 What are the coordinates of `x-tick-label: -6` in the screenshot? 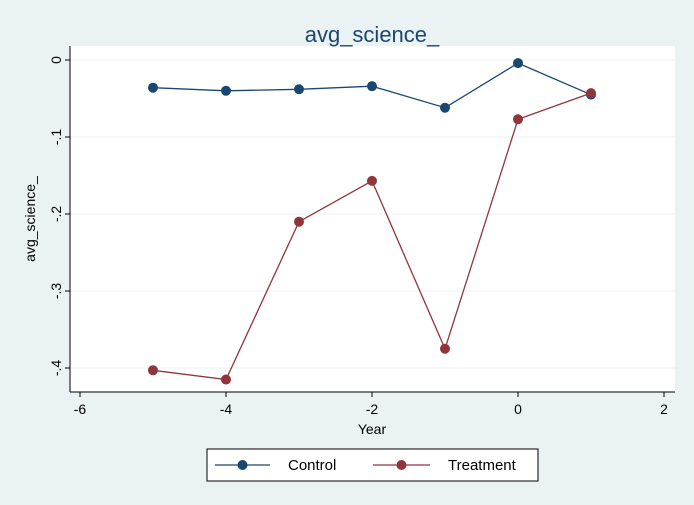 It's located at (80, 409).